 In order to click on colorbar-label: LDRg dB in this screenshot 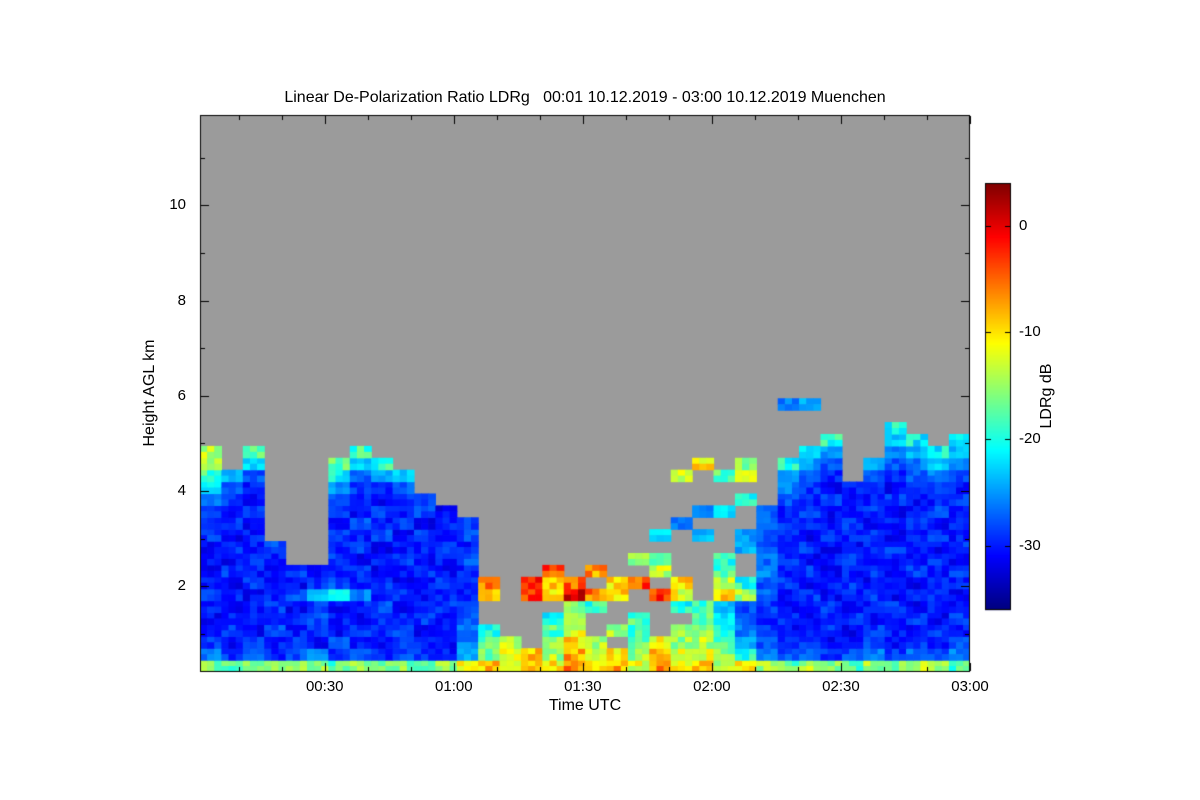, I will do `click(1046, 396)`.